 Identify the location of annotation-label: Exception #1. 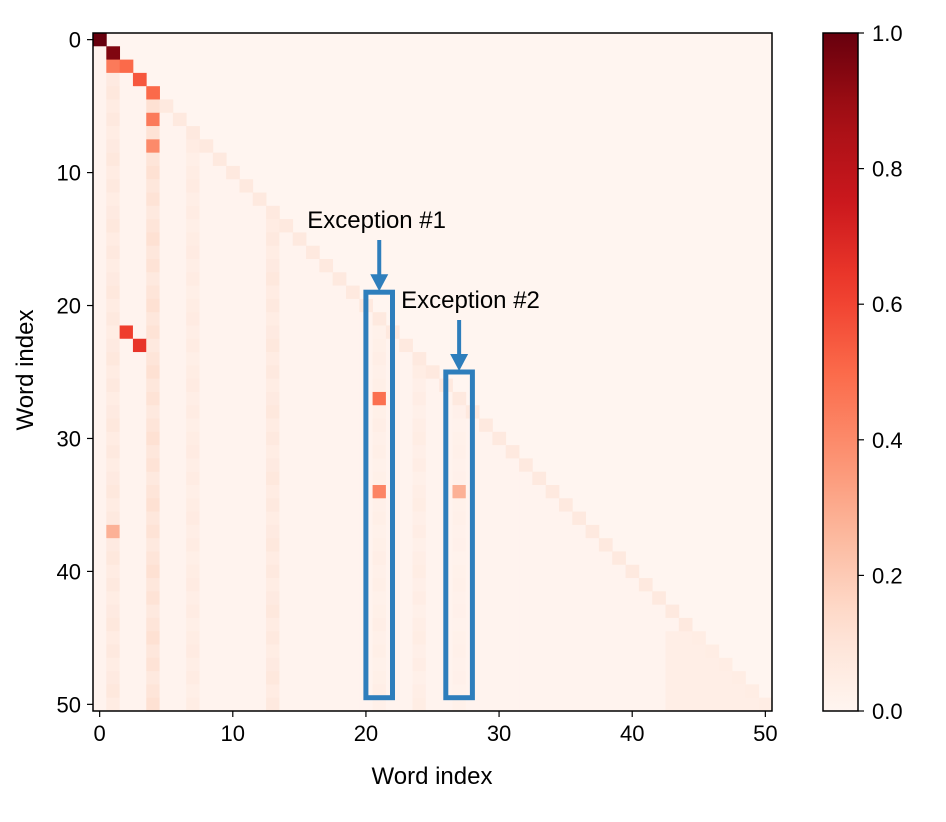
(376, 220).